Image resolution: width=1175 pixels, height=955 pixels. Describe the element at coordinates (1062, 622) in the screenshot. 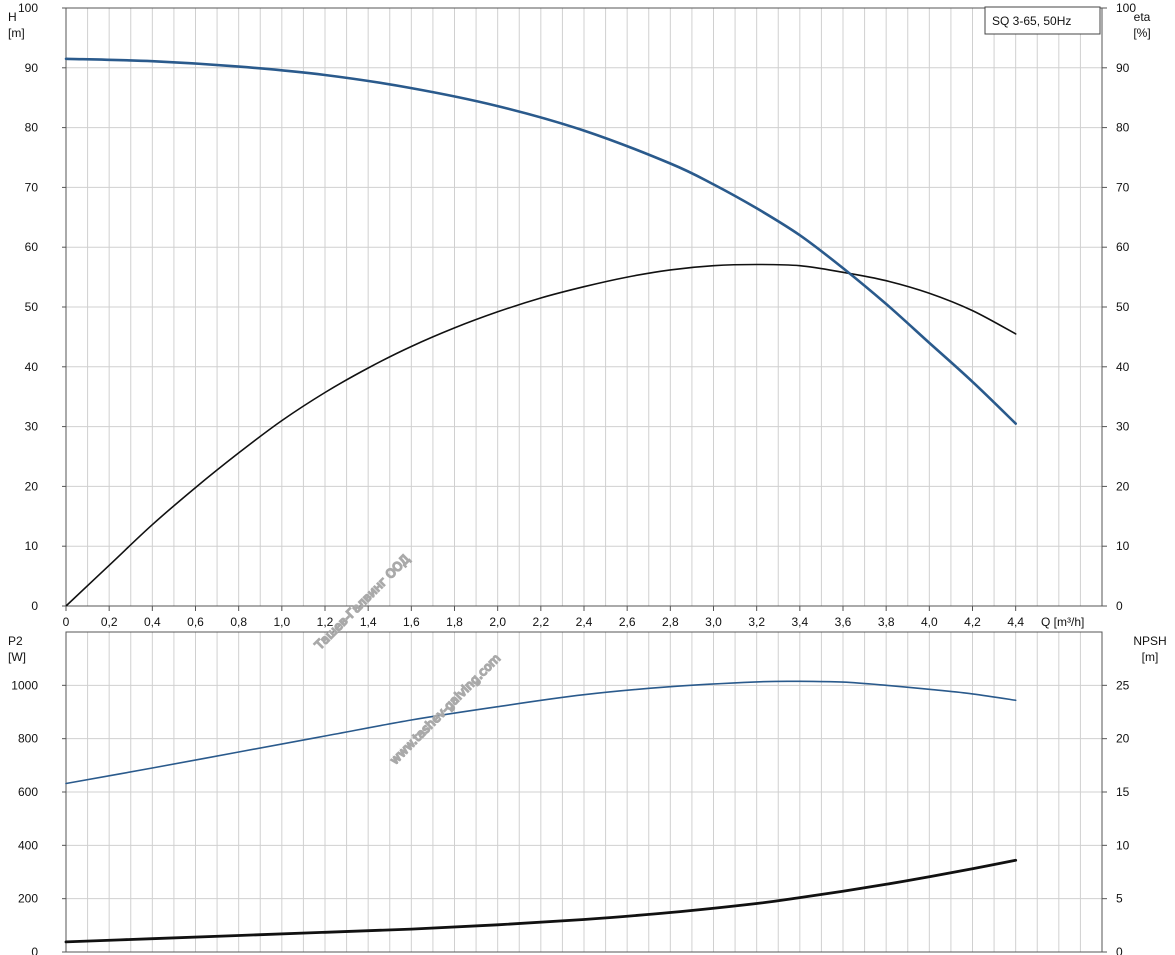

I see `q-axis-label: Q [m³/h]` at that location.